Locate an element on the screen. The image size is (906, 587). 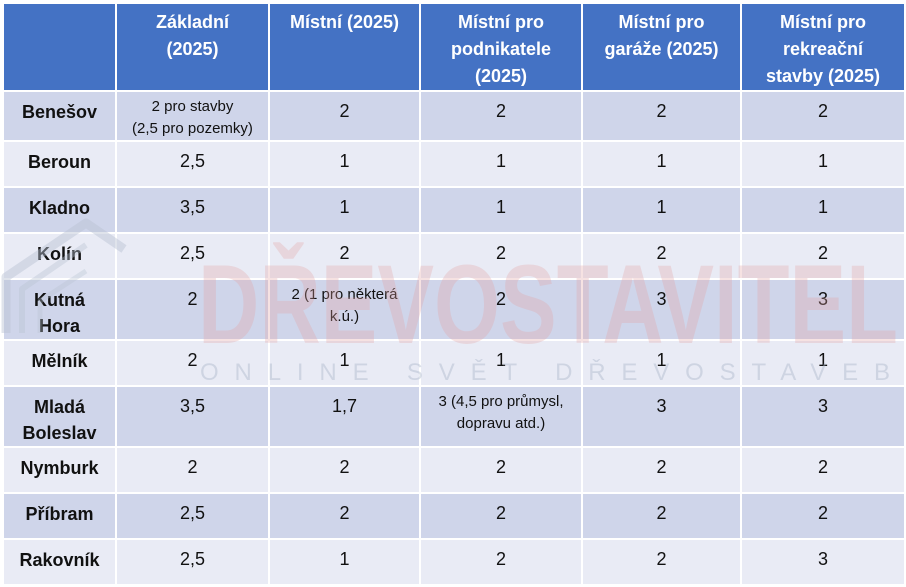
table-row: Rakovník 2,5 1 2 2 3 is located at coordinates (454, 562).